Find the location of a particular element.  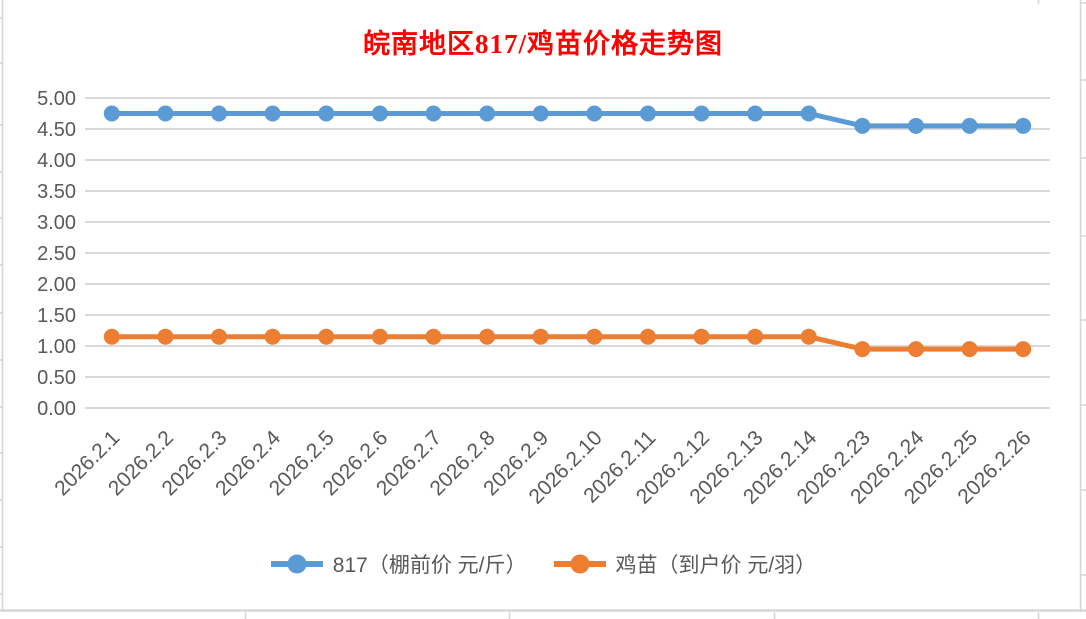

y-tick-label: 5.00 is located at coordinates (56, 99).